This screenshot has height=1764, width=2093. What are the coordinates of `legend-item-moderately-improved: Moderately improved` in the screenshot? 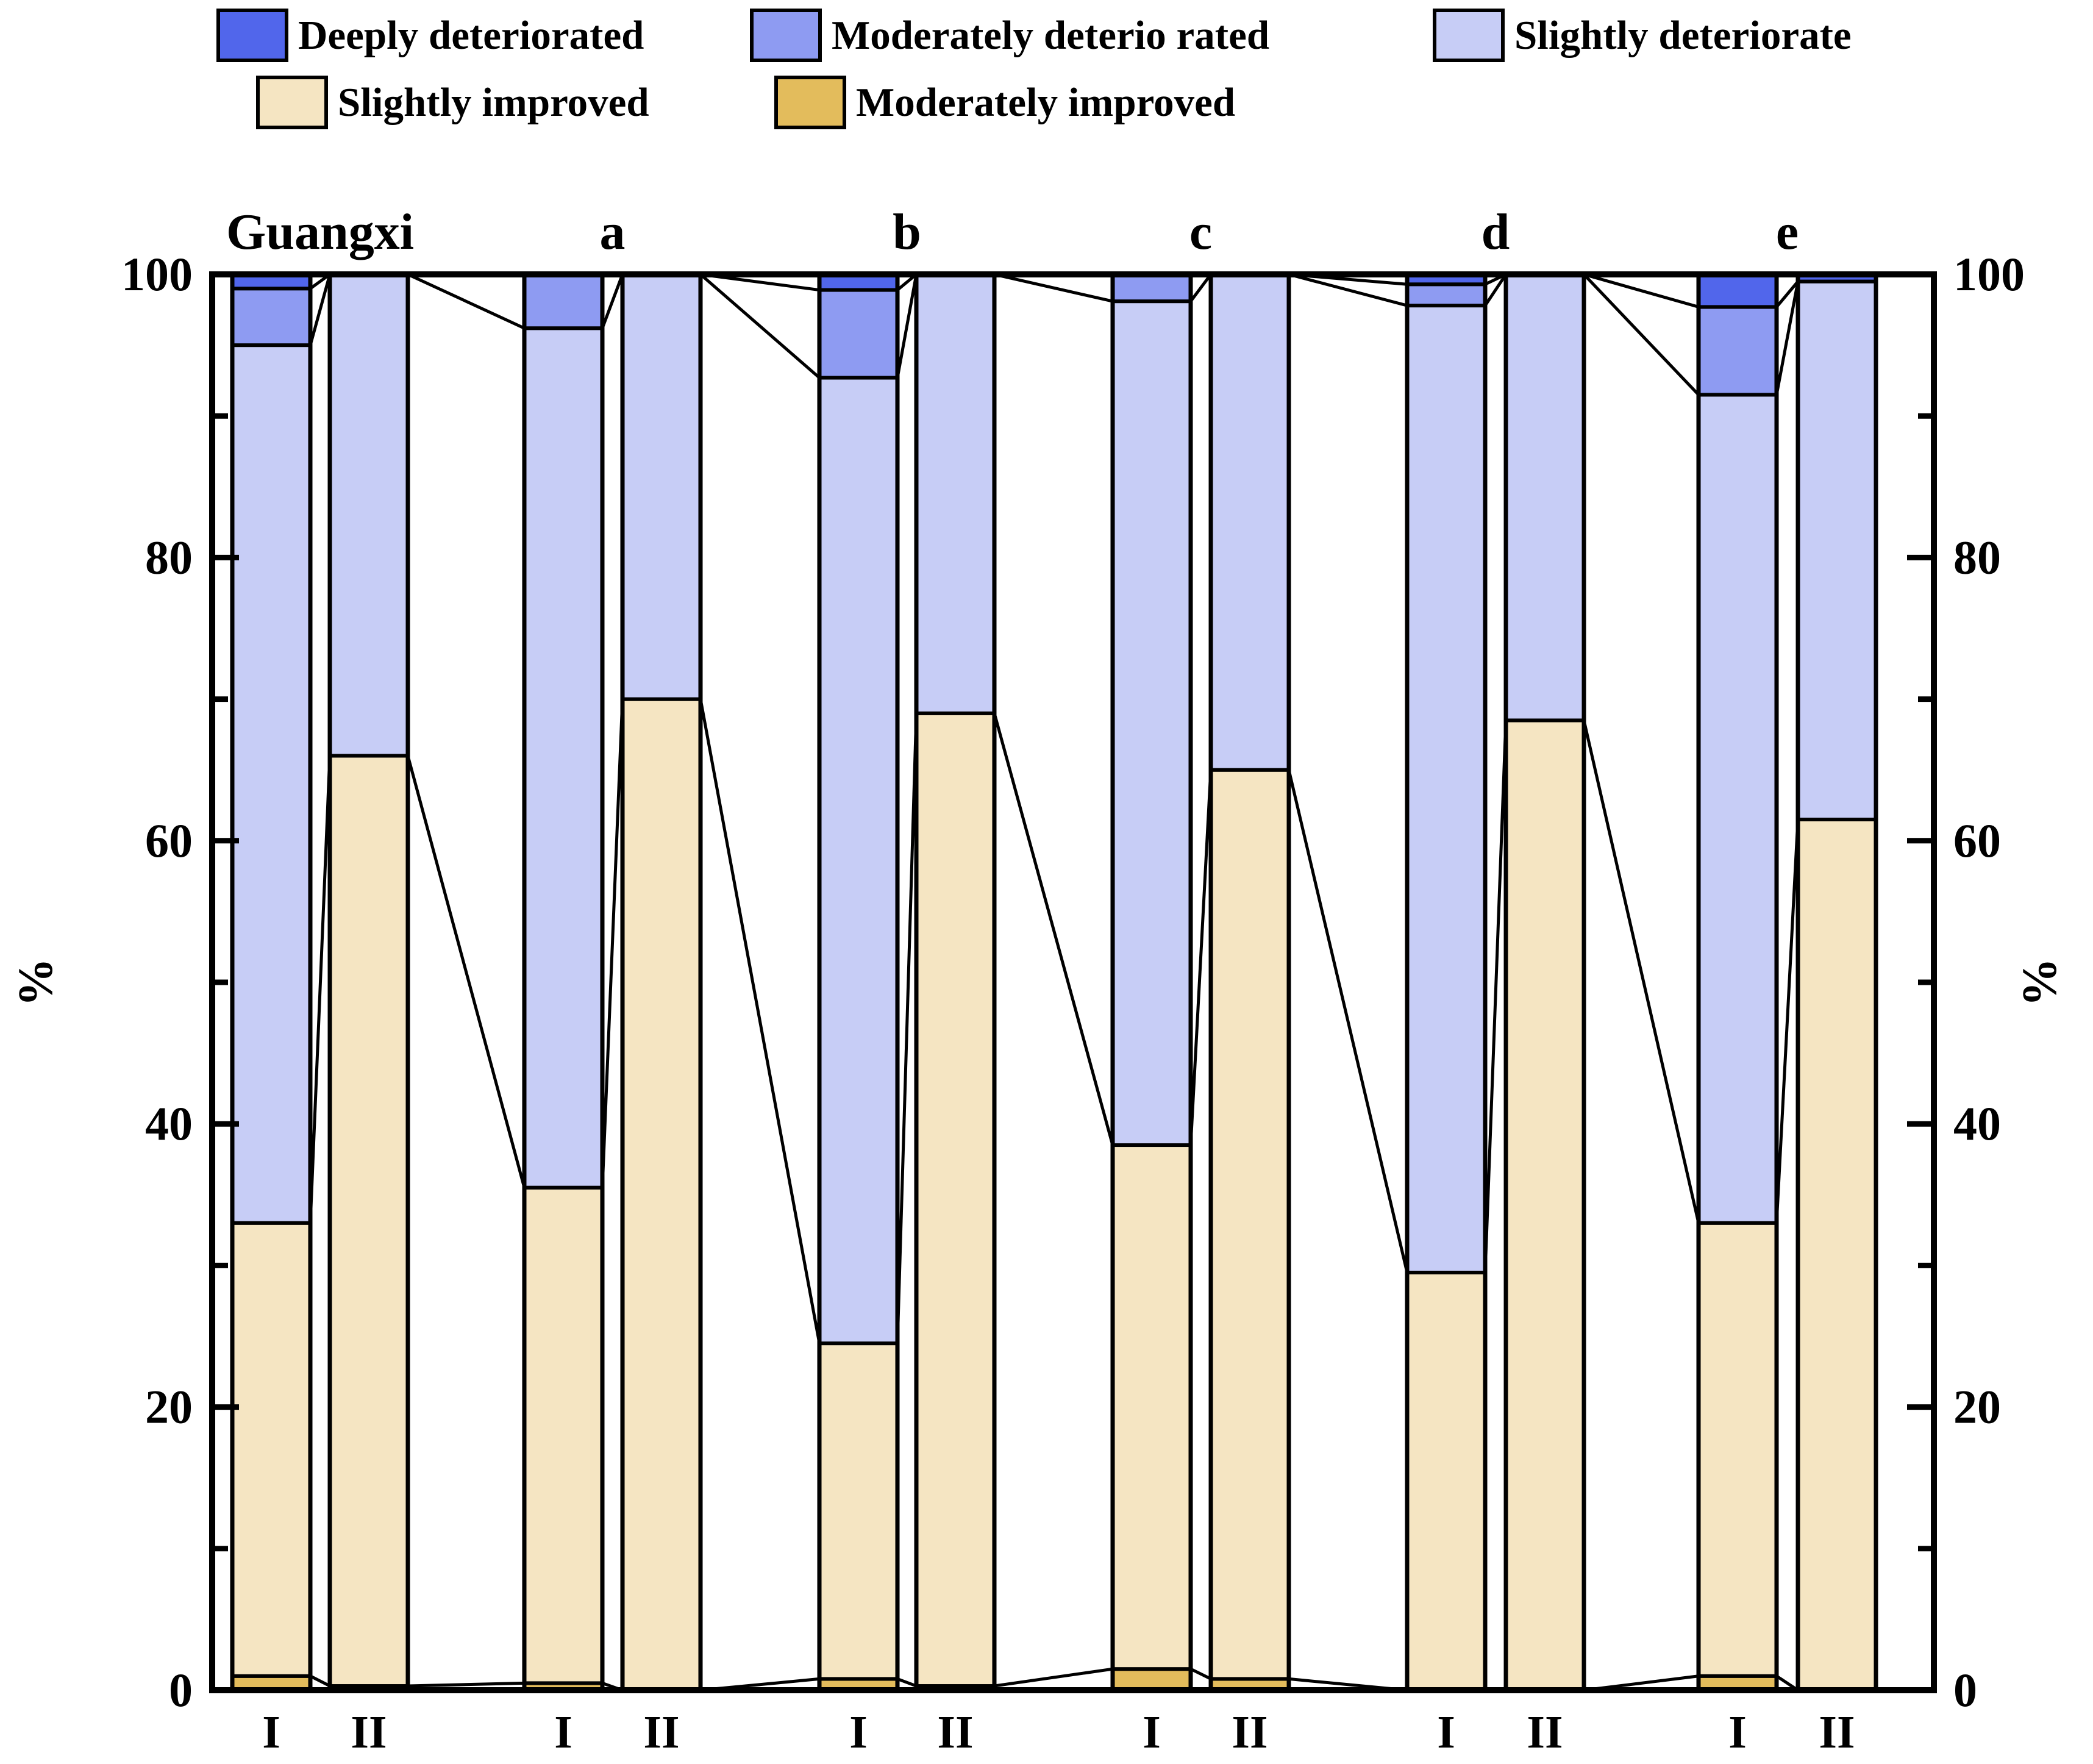 It's located at (1005, 102).